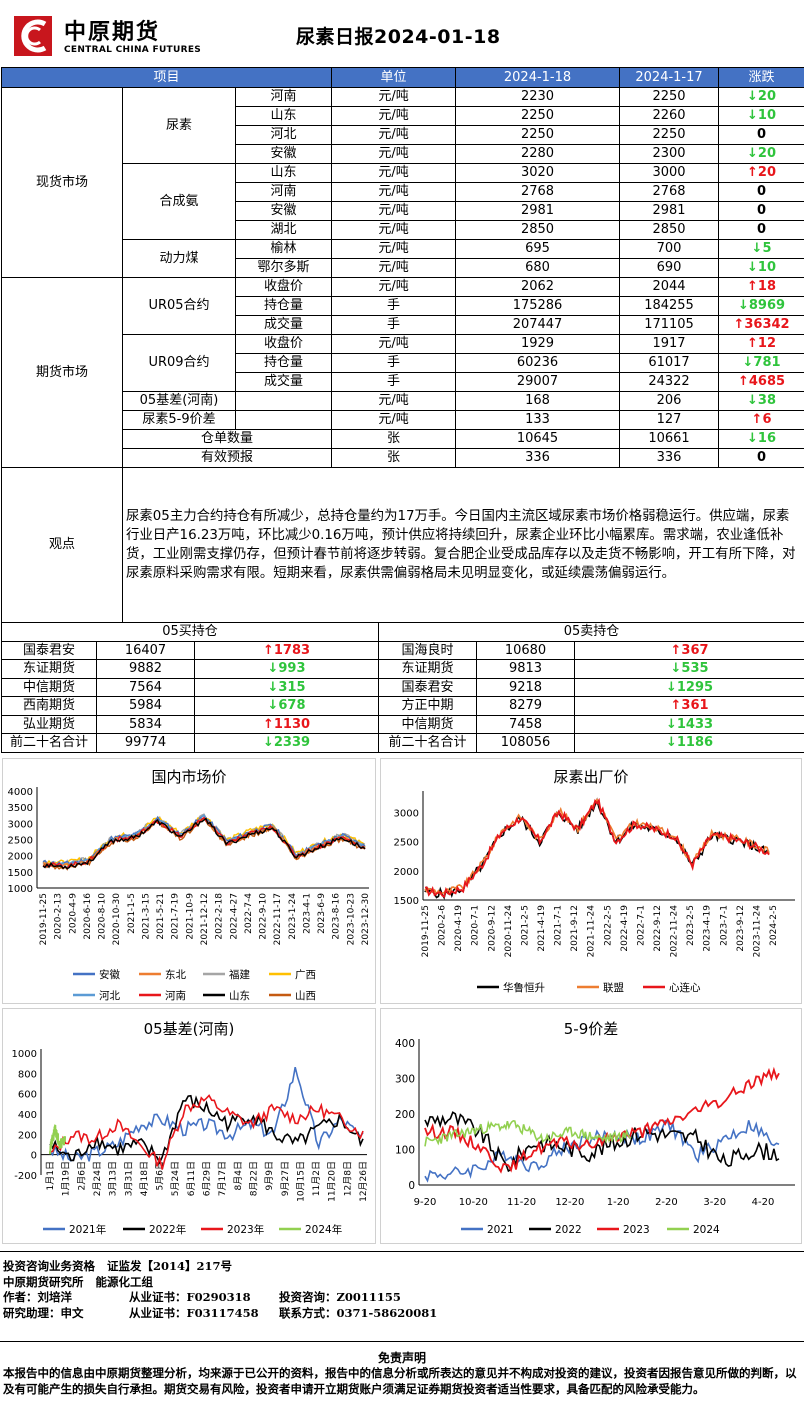 The width and height of the screenshot is (804, 1427). What do you see at coordinates (283, 230) in the screenshot?
I see `row-item: 湖北` at bounding box center [283, 230].